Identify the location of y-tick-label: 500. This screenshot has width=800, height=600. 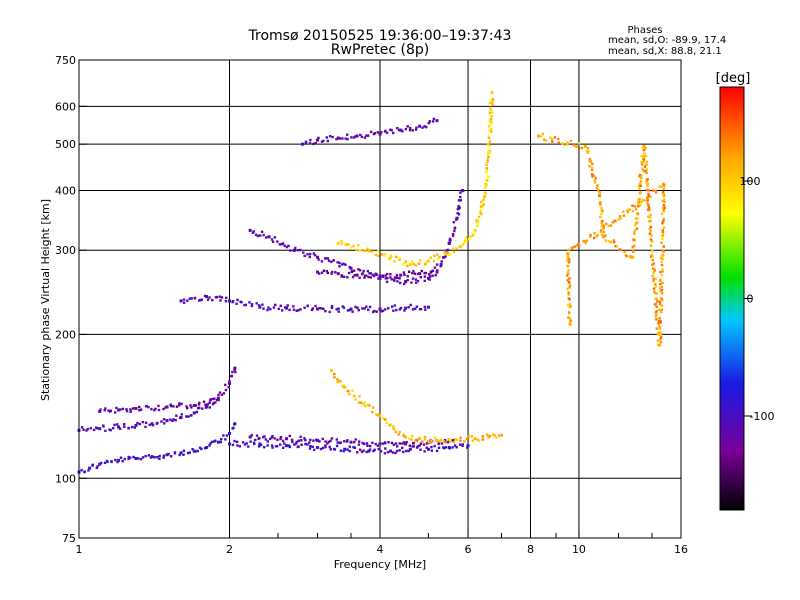
(65, 144).